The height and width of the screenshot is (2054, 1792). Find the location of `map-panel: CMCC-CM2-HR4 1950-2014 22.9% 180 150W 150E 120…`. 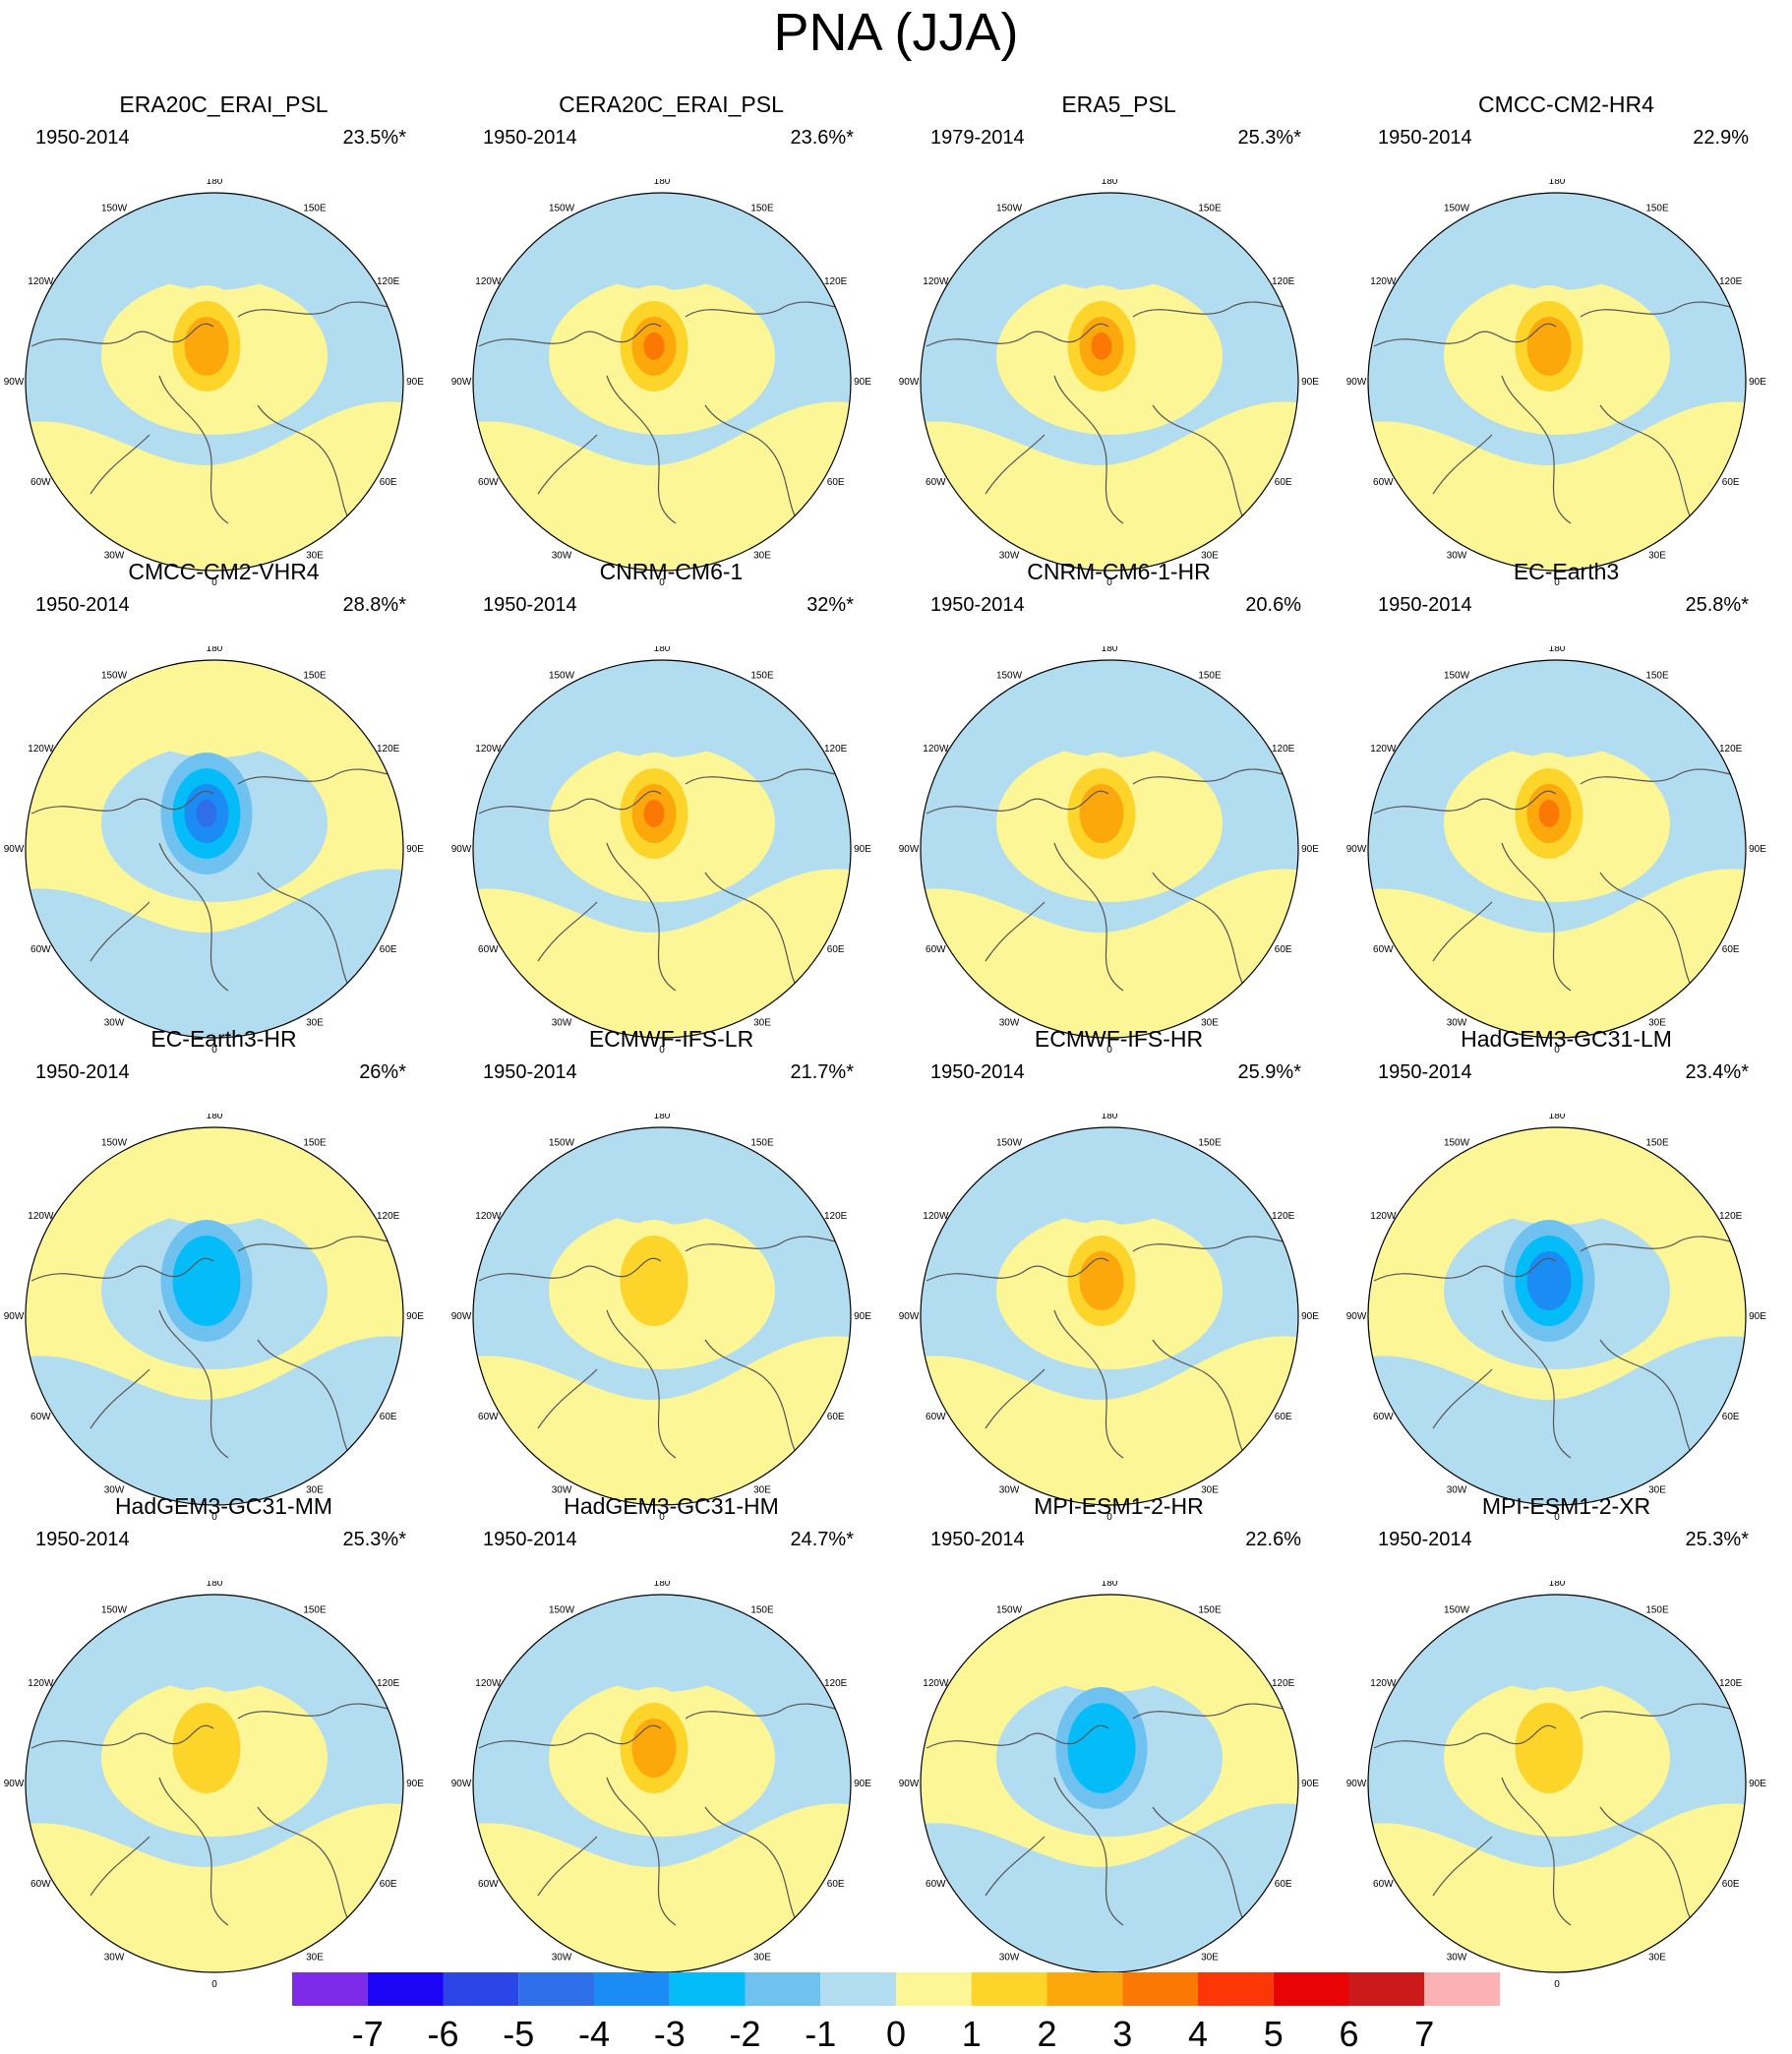

map-panel: CMCC-CM2-HR4 1950-2014 22.9% 180 150W 150E 120… is located at coordinates (1566, 339).